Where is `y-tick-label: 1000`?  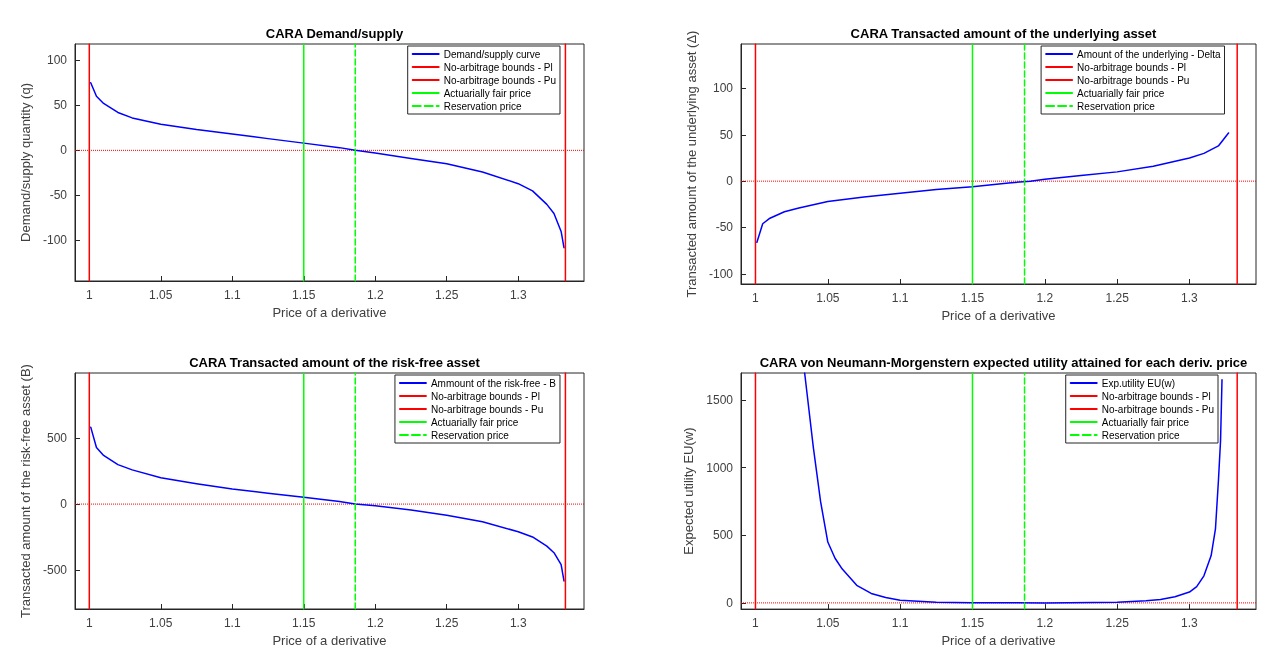
y-tick-label: 1000 is located at coordinates (720, 467).